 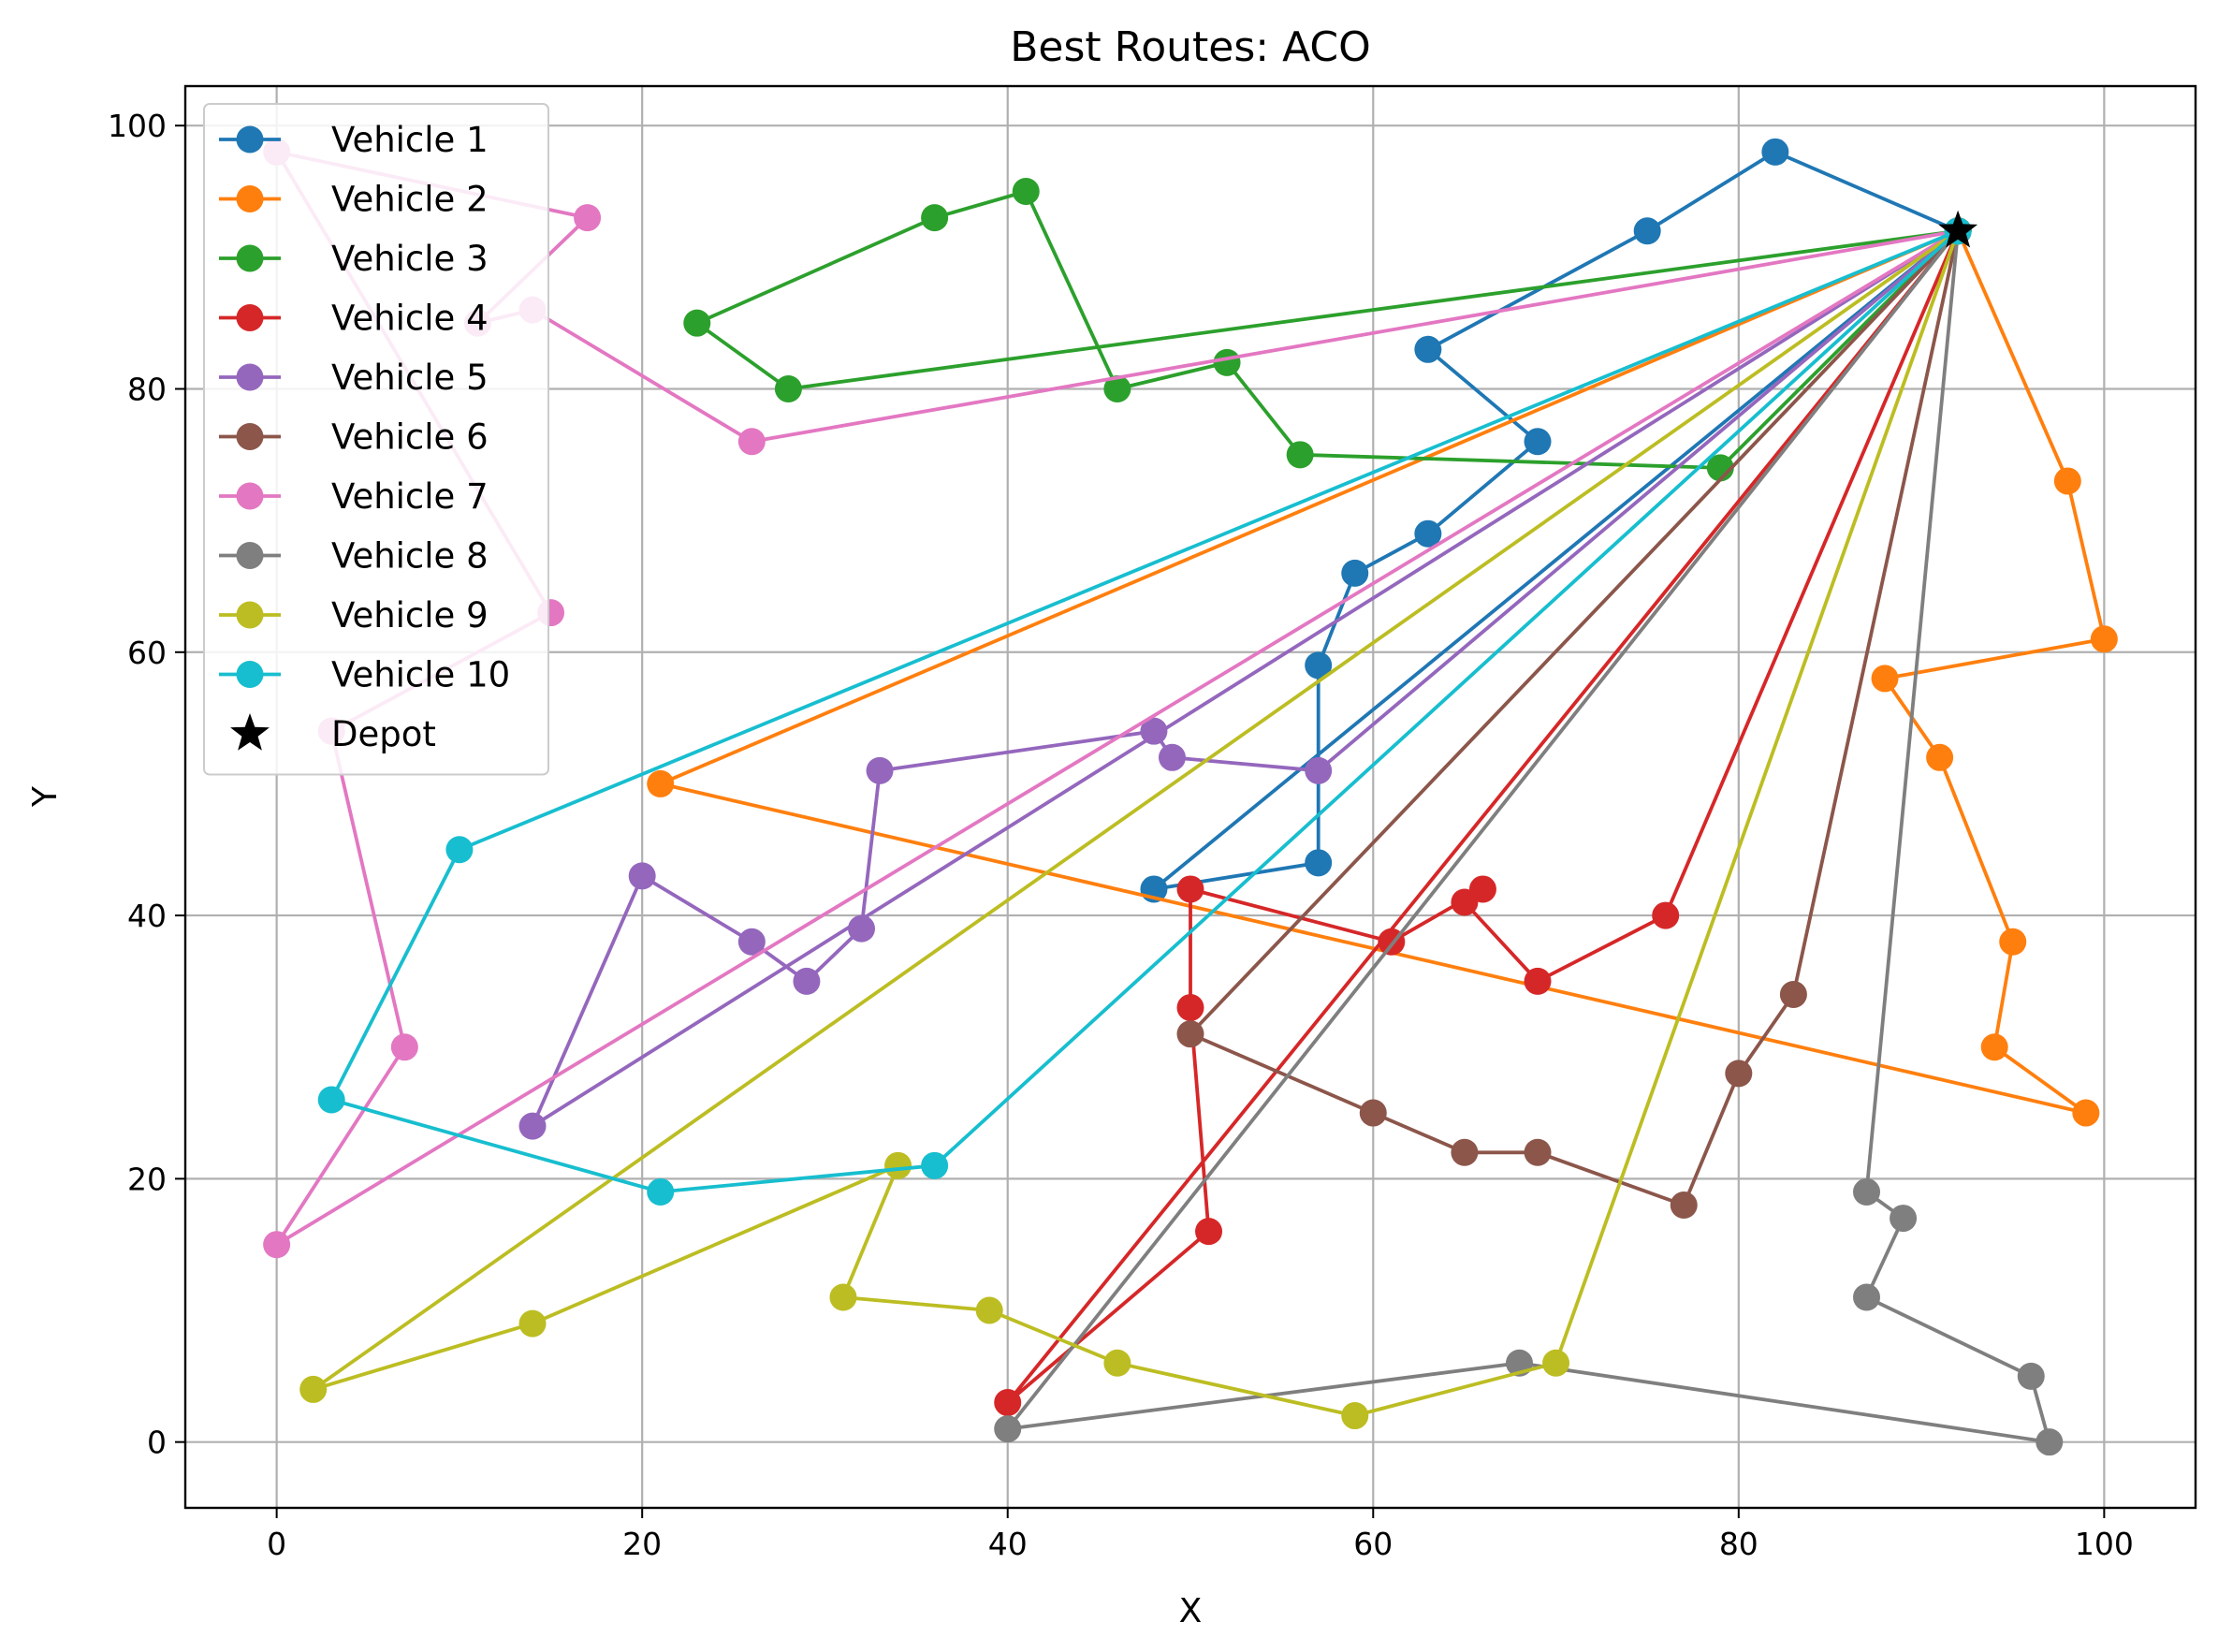 I want to click on legend-item-vehicle-2: Vehicle 2, so click(x=354, y=200).